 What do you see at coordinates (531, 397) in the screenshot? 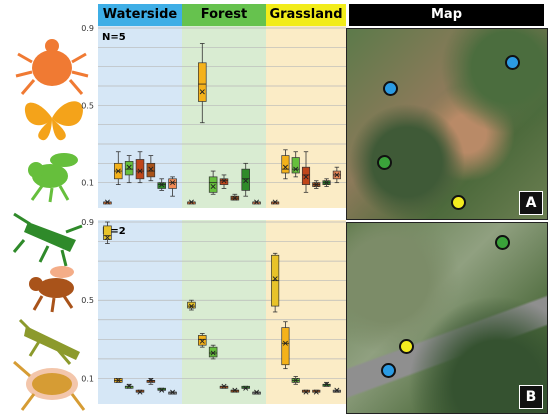
I see `map-b-label: B` at bounding box center [531, 397].